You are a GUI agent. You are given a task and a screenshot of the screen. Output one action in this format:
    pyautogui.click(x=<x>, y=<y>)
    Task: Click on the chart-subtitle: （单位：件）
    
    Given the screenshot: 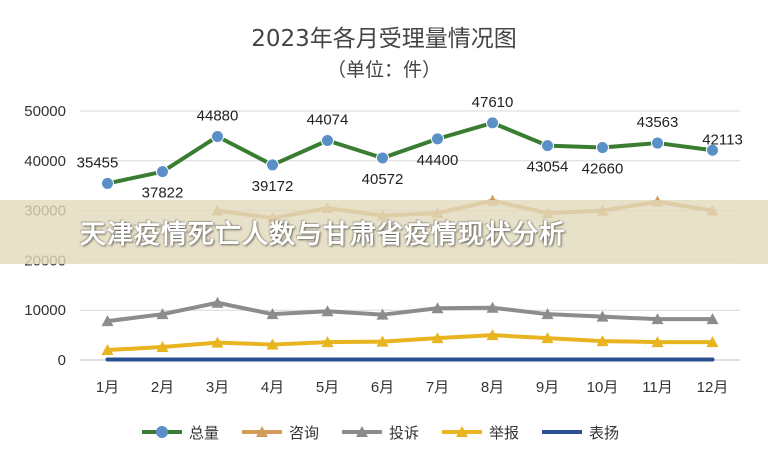 What is the action you would take?
    pyautogui.click(x=384, y=70)
    